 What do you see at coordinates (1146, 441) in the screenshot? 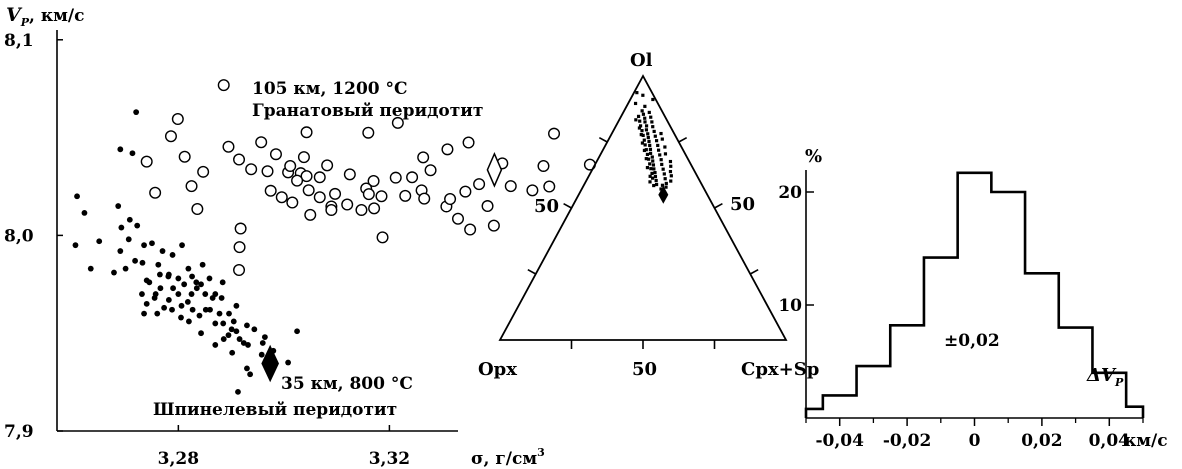
I see `histogram-x-unit: км/с` at bounding box center [1146, 441].